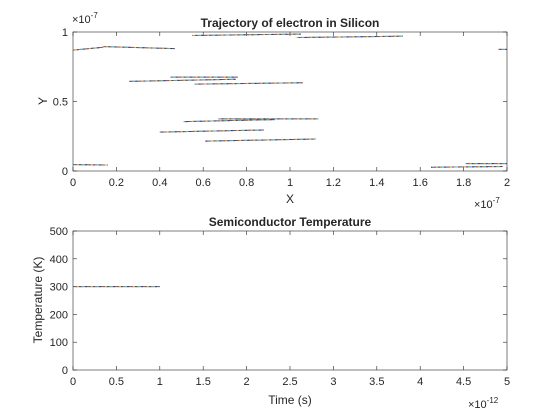 This screenshot has height=420, width=560. Describe the element at coordinates (333, 382) in the screenshot. I see `temperature-xtick-label: 3` at that location.